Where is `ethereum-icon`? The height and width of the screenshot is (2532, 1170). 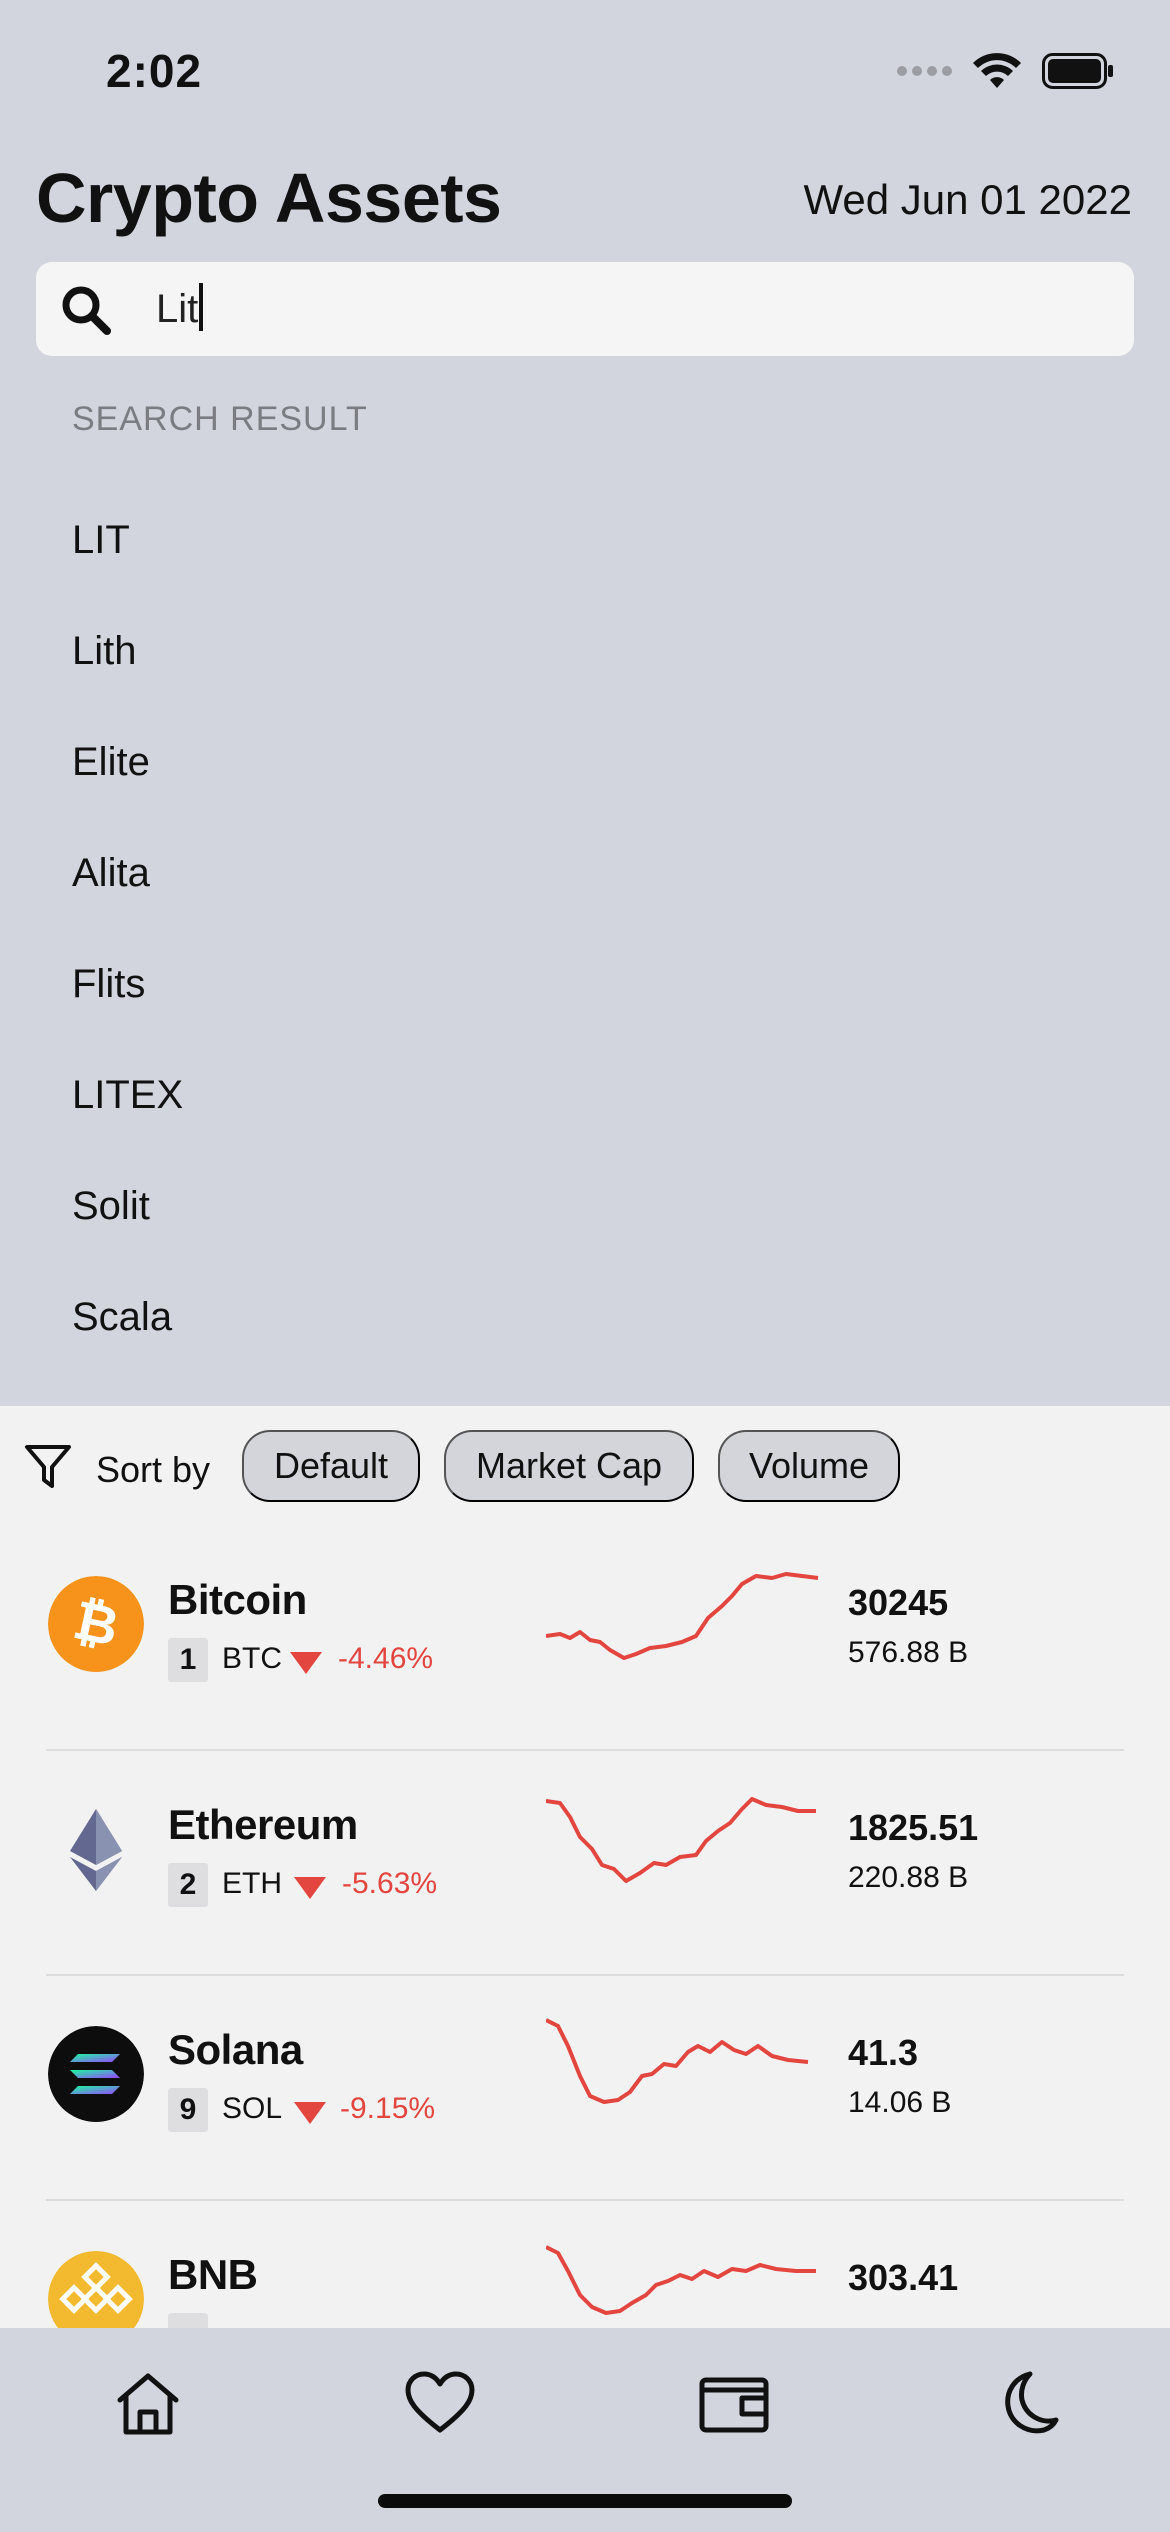 ethereum-icon is located at coordinates (96, 1850).